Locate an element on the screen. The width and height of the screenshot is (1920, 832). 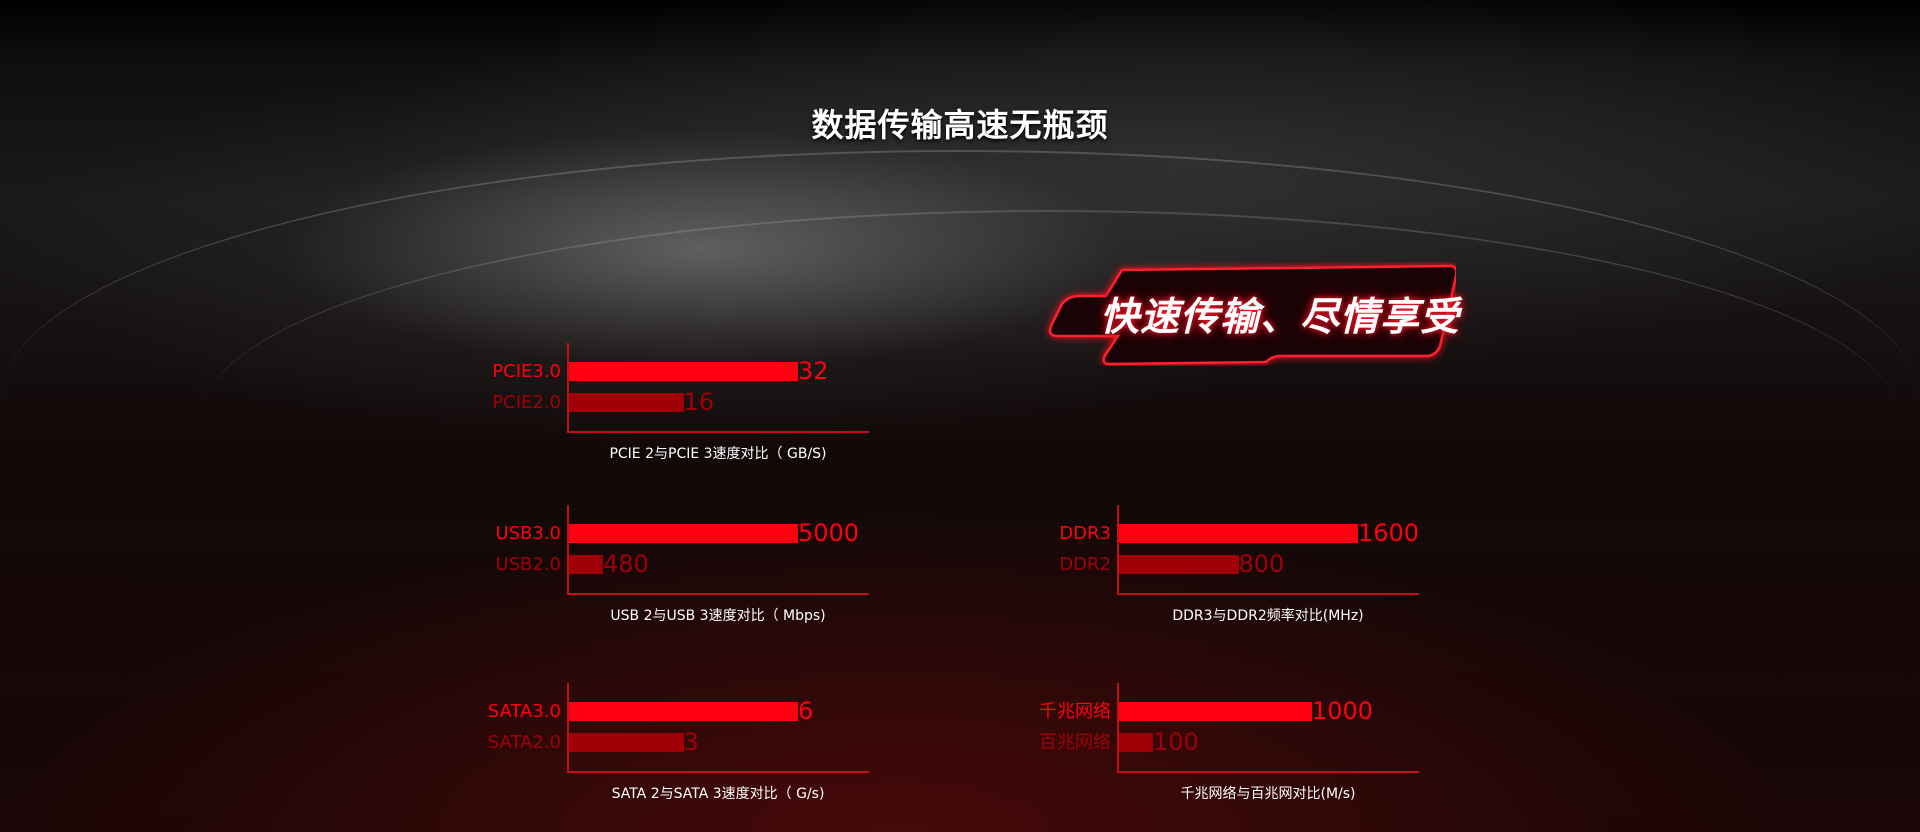
comparison-chart: SATA3.0 6 SATA2.0 3 SATA 2与SATA 3速度对比（ G/s) is located at coordinates (737, 748).